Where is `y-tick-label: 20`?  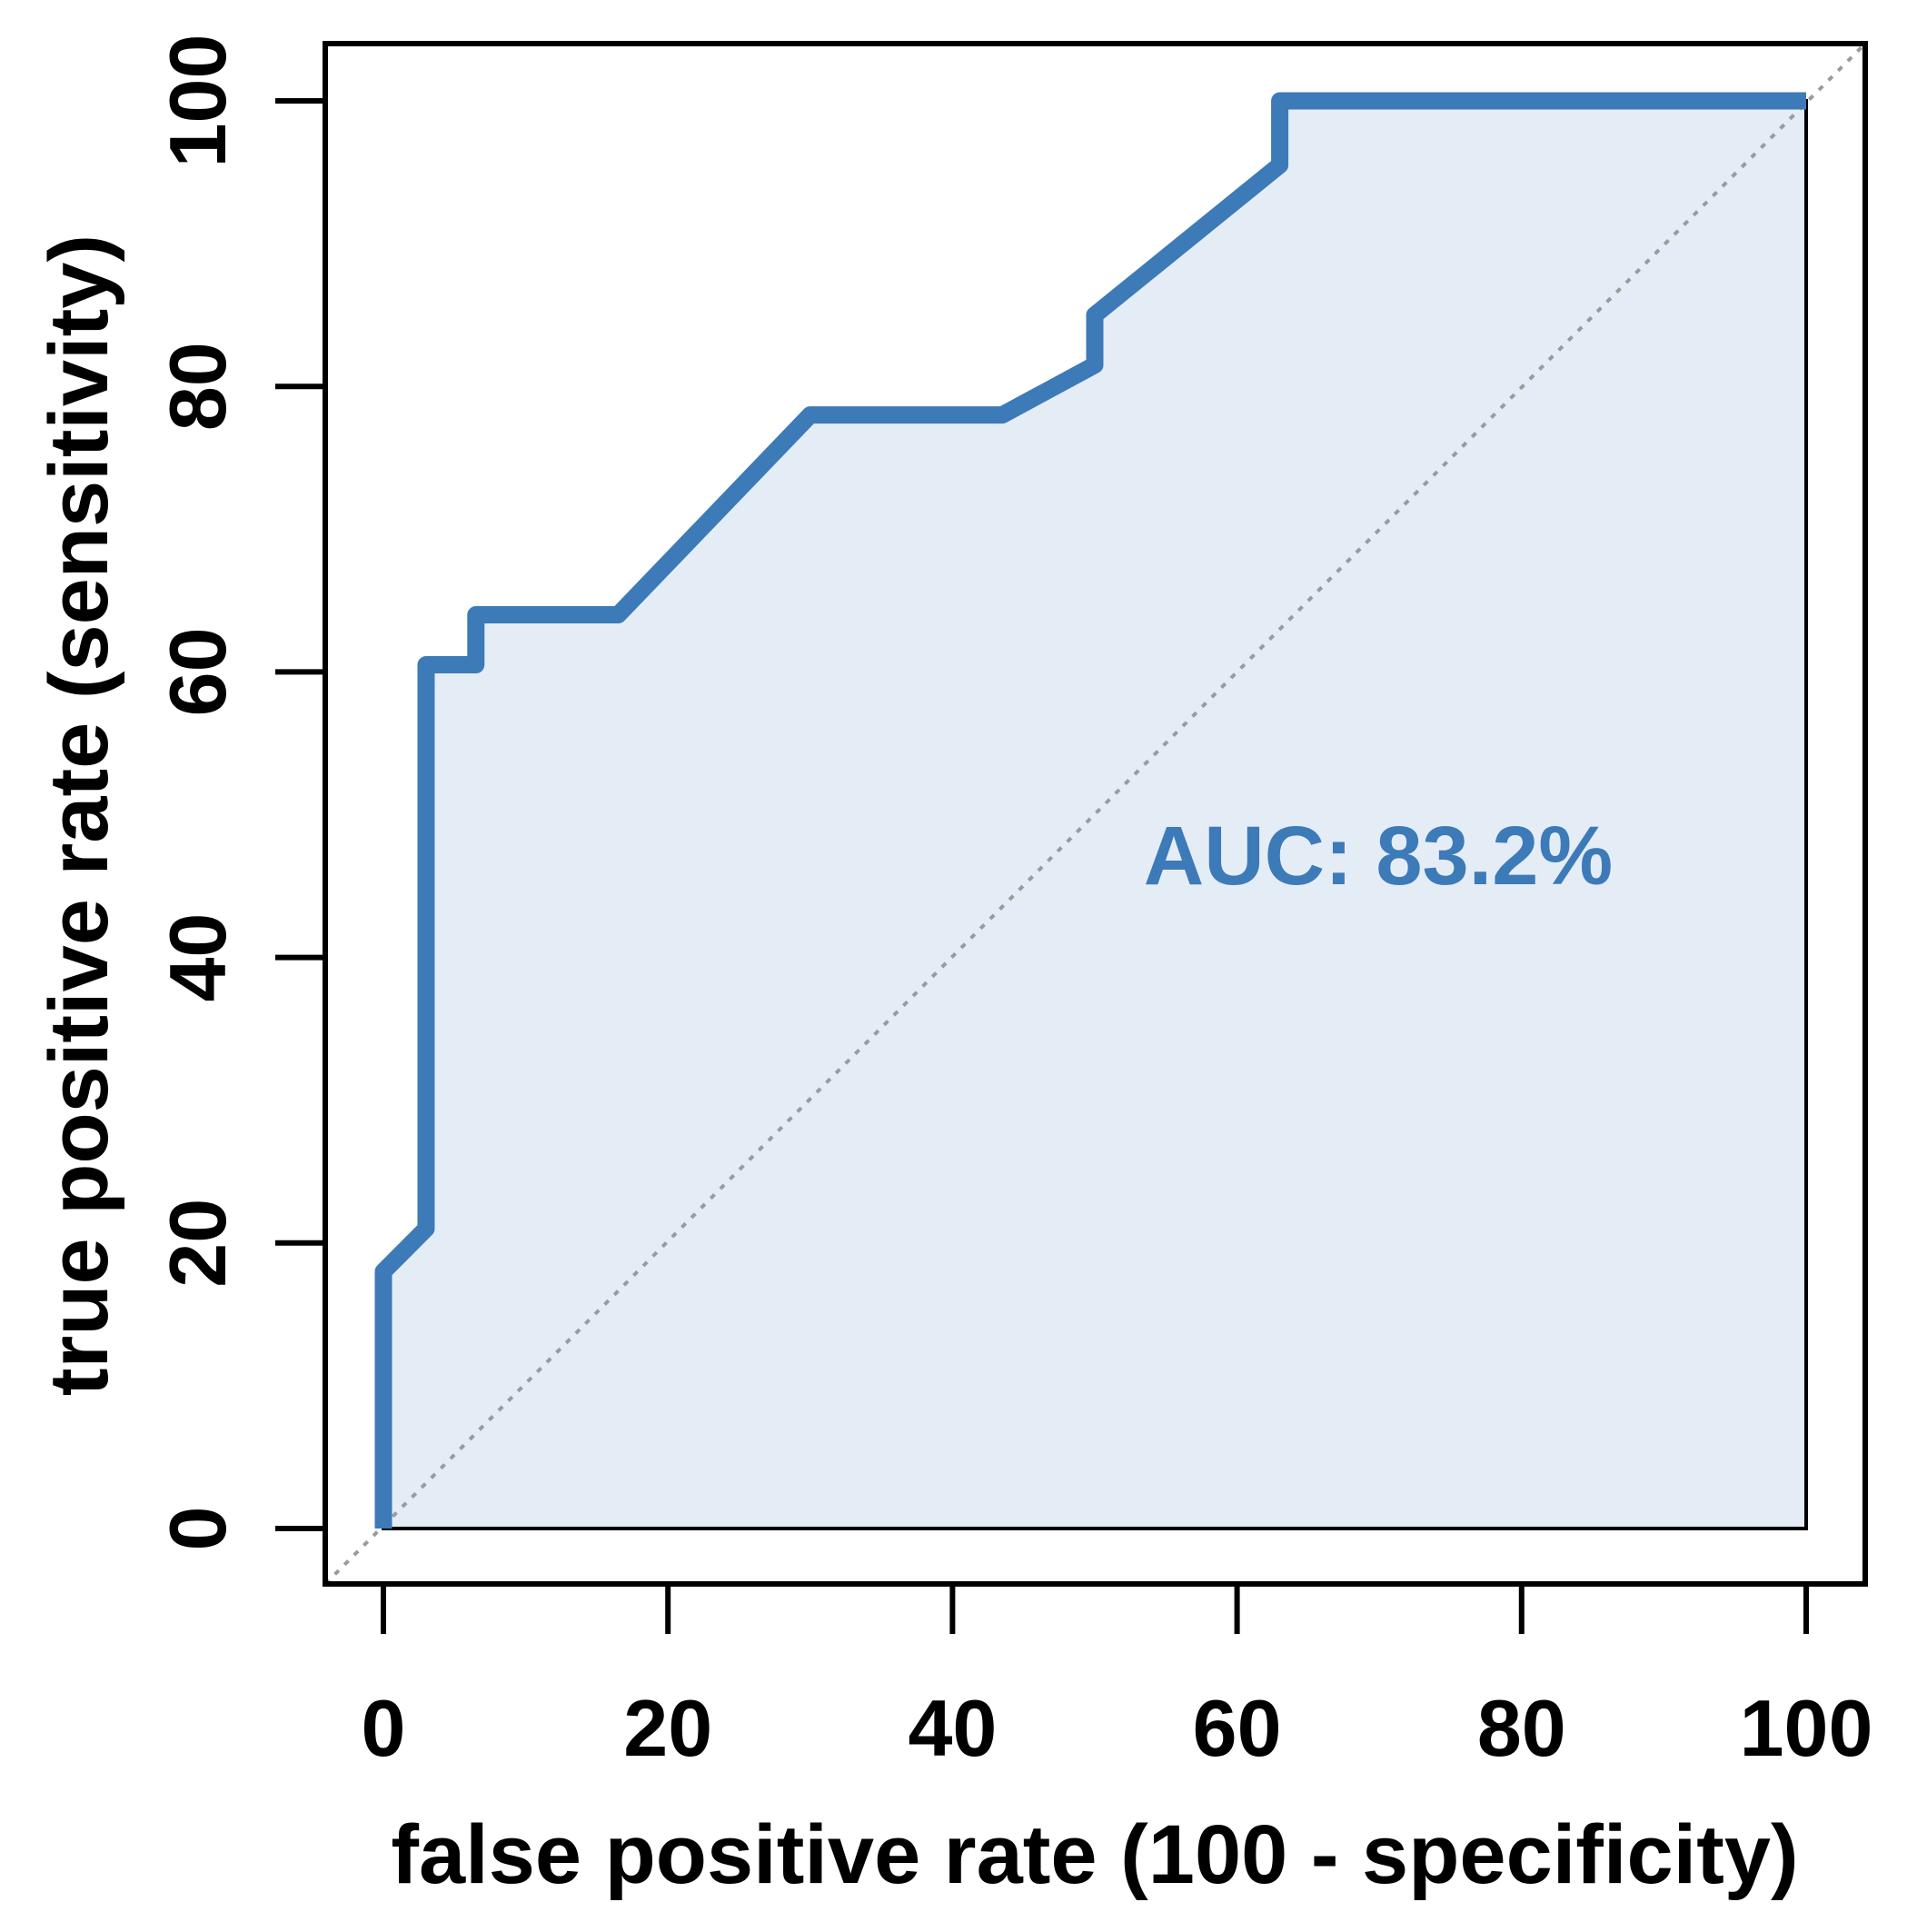
y-tick-label: 20 is located at coordinates (198, 1243).